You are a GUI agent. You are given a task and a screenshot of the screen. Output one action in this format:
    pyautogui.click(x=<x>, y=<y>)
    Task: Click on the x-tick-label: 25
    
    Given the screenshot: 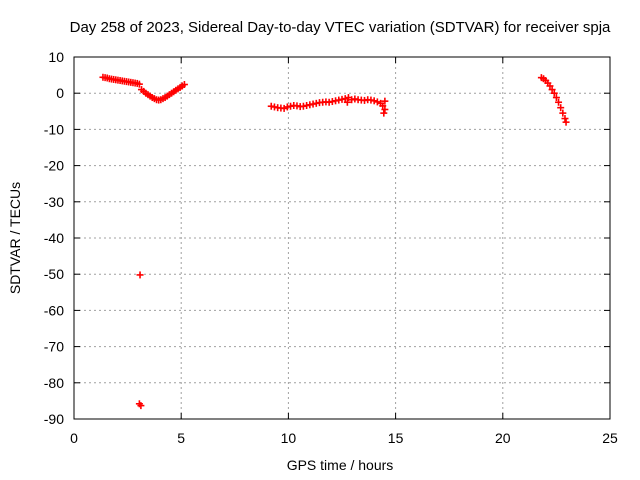 What is the action you would take?
    pyautogui.click(x=610, y=438)
    